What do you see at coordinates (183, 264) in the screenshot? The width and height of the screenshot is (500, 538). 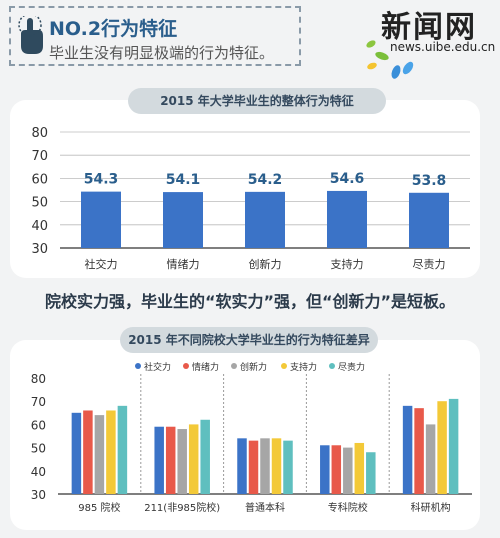 I see `x-tick-label: 情绪力` at bounding box center [183, 264].